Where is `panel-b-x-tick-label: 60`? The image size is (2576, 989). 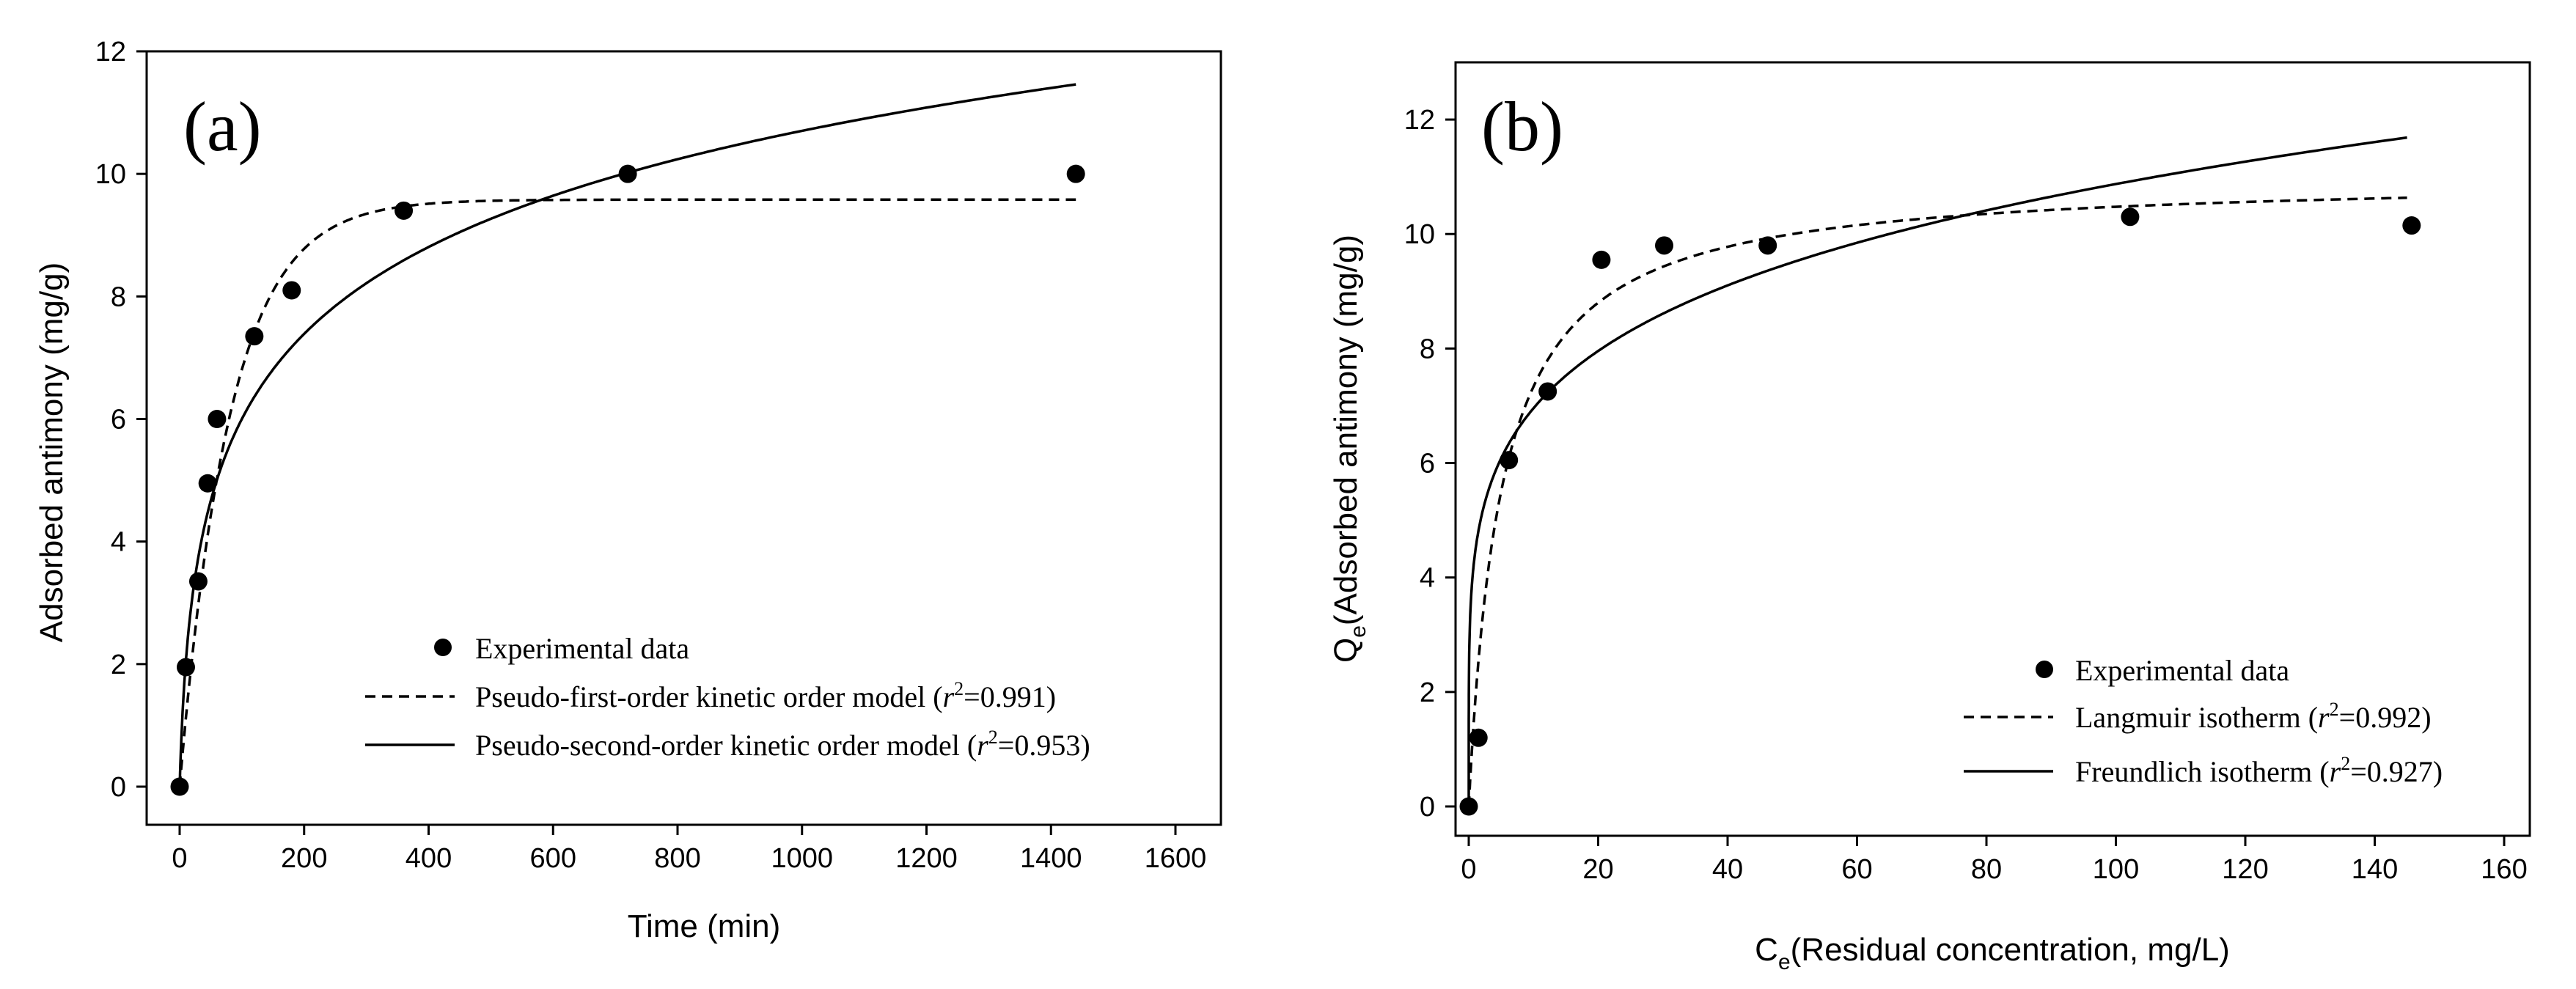 panel-b-x-tick-label: 60 is located at coordinates (1857, 869).